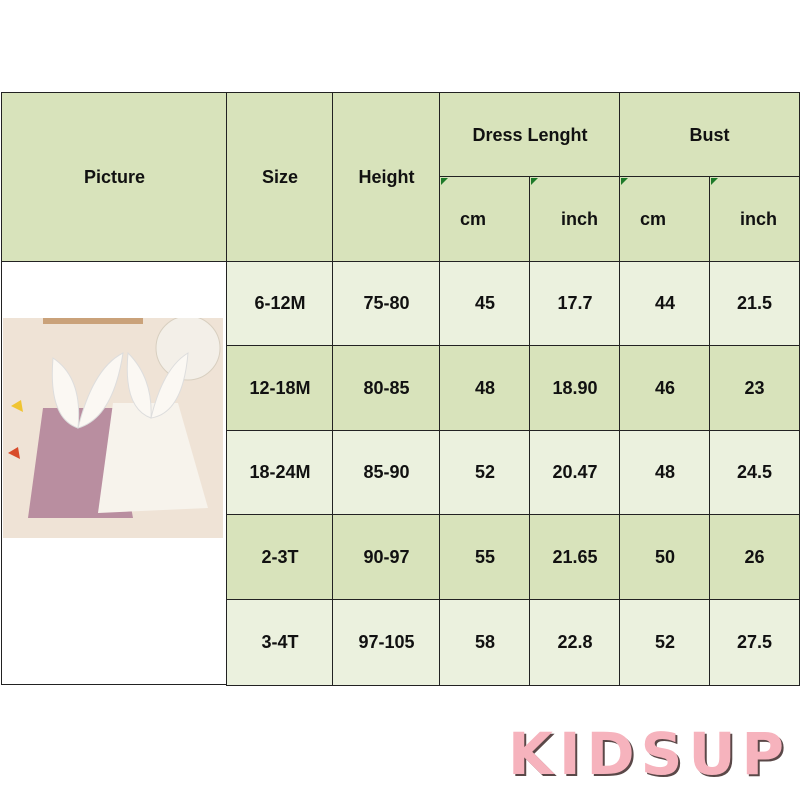 The width and height of the screenshot is (800, 800). I want to click on header-height: Height, so click(386, 177).